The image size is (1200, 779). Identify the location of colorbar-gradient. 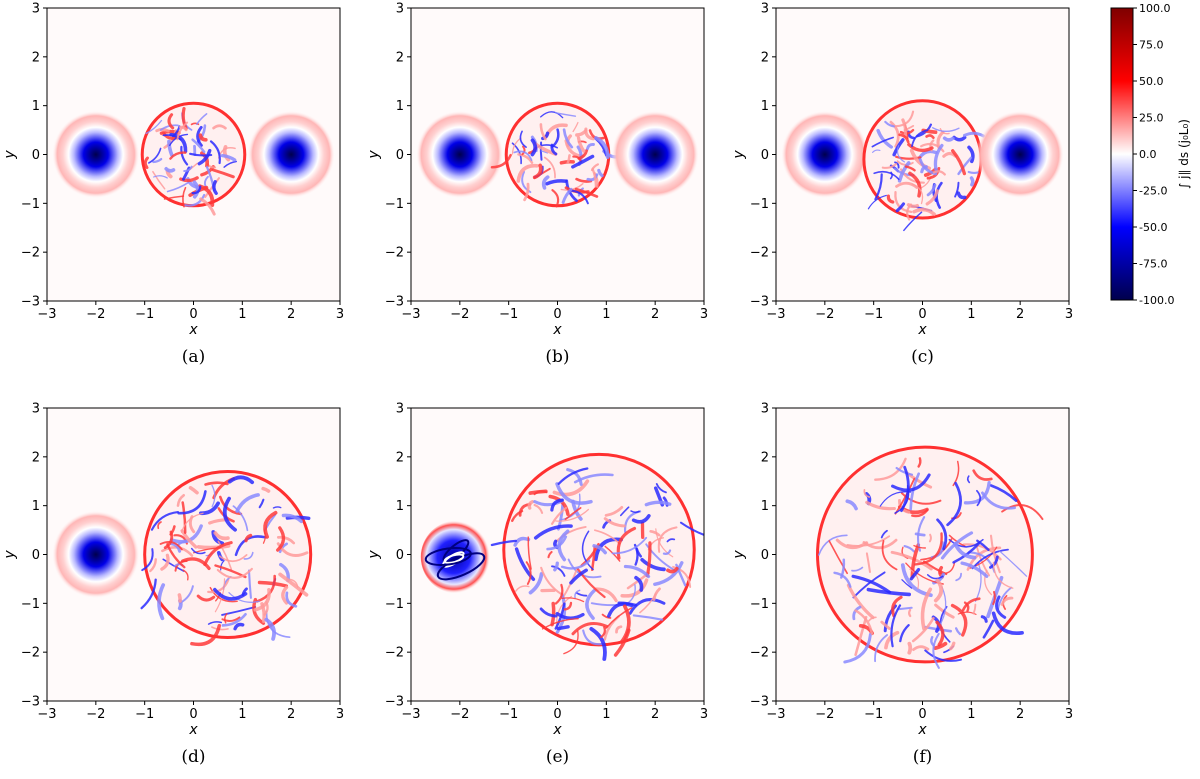
(1122, 154).